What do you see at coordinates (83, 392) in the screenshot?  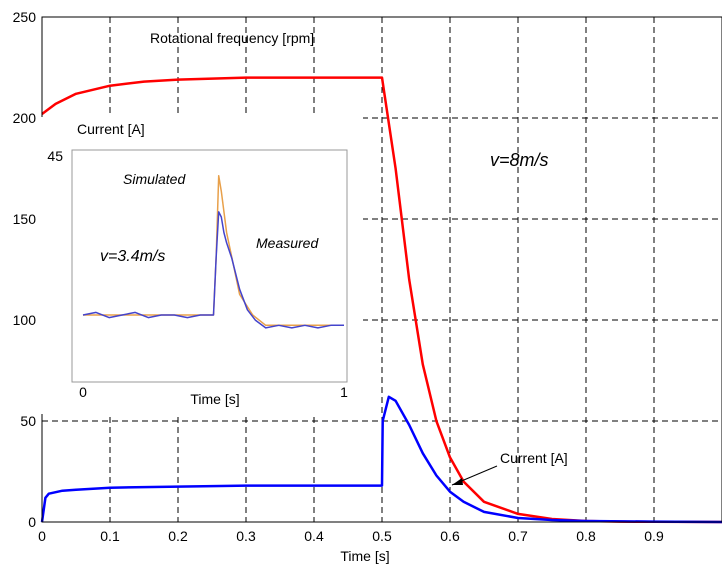 I see `inset-x-tick-0: 0` at bounding box center [83, 392].